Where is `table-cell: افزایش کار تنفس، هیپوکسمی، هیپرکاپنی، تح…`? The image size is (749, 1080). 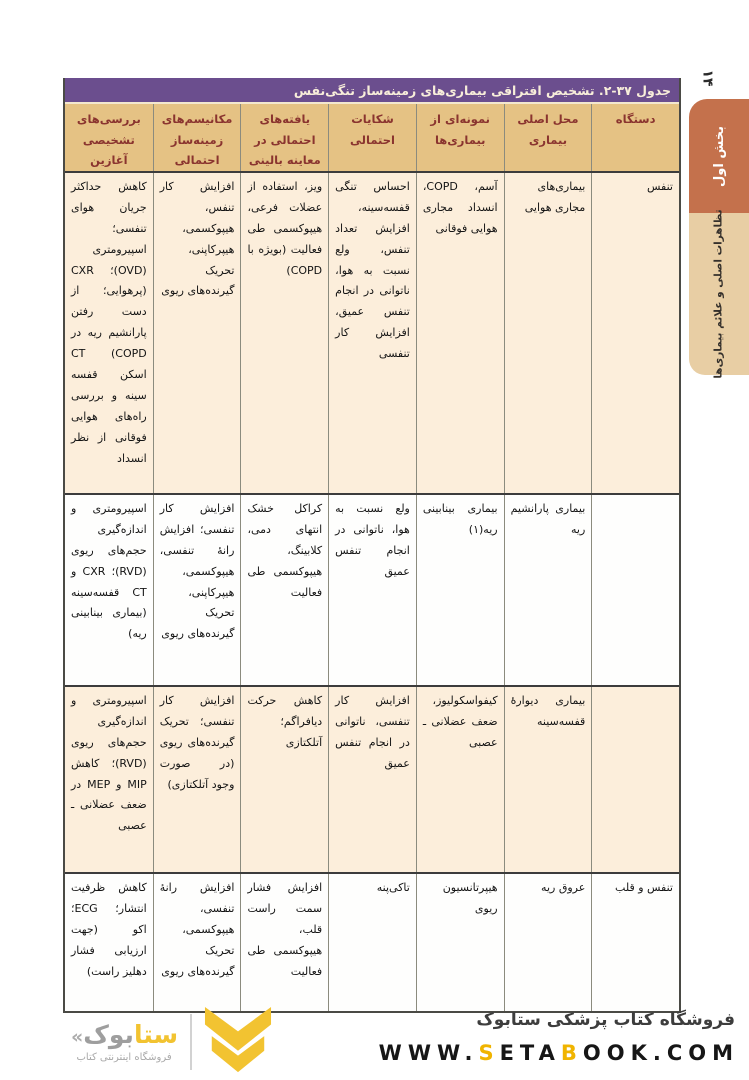 table-cell: افزایش کار تنفس، هیپوکسمی، هیپرکاپنی، تح… is located at coordinates (196, 333).